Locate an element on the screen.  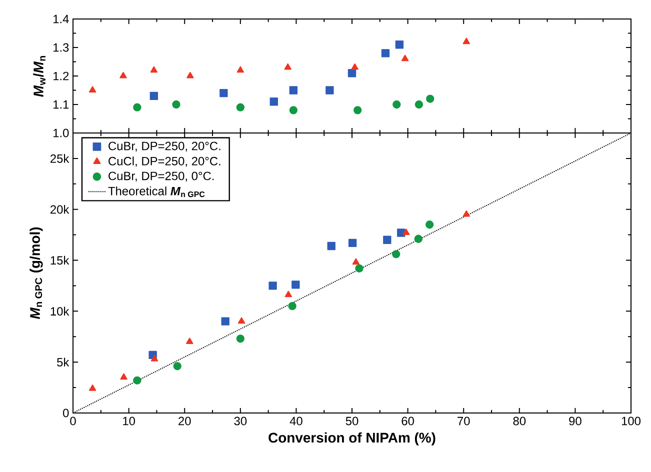
y-tick-label: 25k is located at coordinates (60, 158).